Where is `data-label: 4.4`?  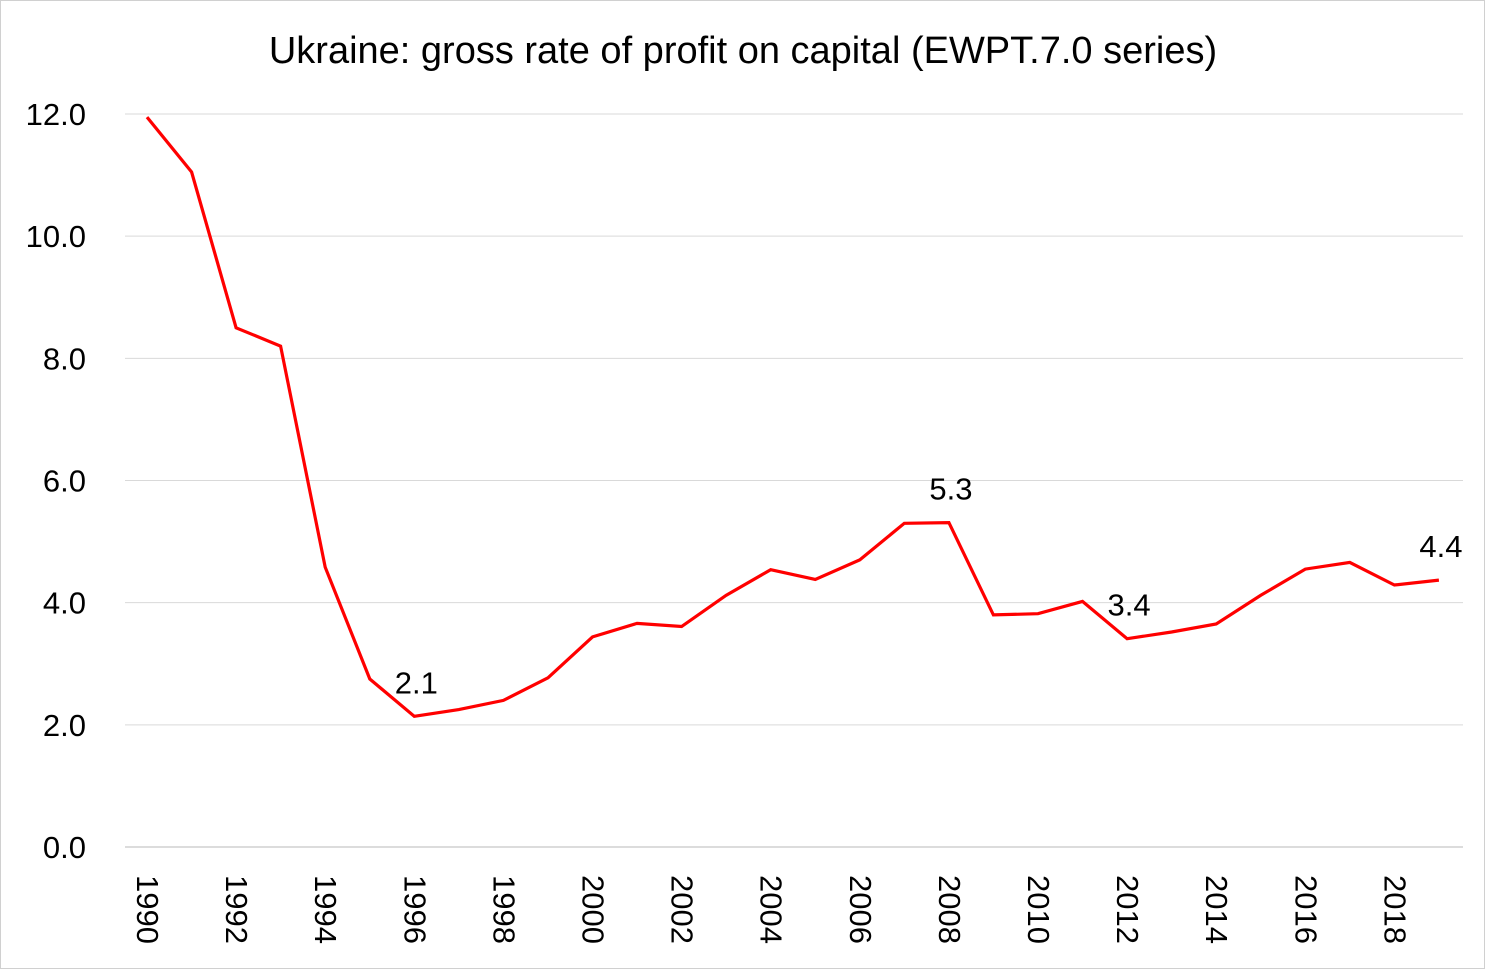
data-label: 4.4 is located at coordinates (1440, 546).